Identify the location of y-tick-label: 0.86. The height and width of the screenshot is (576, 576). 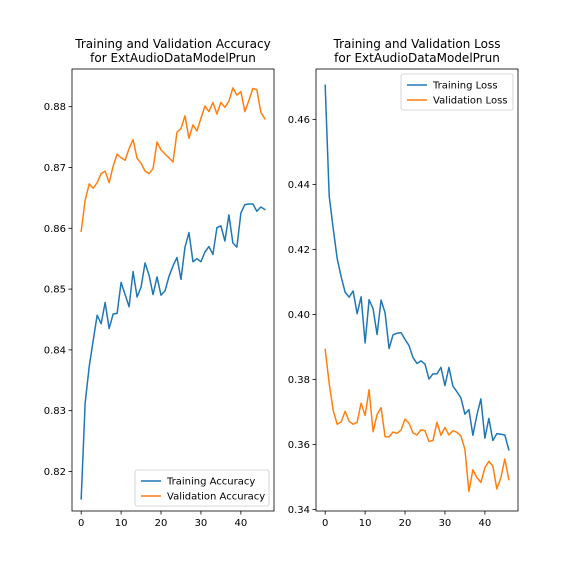
(55, 229).